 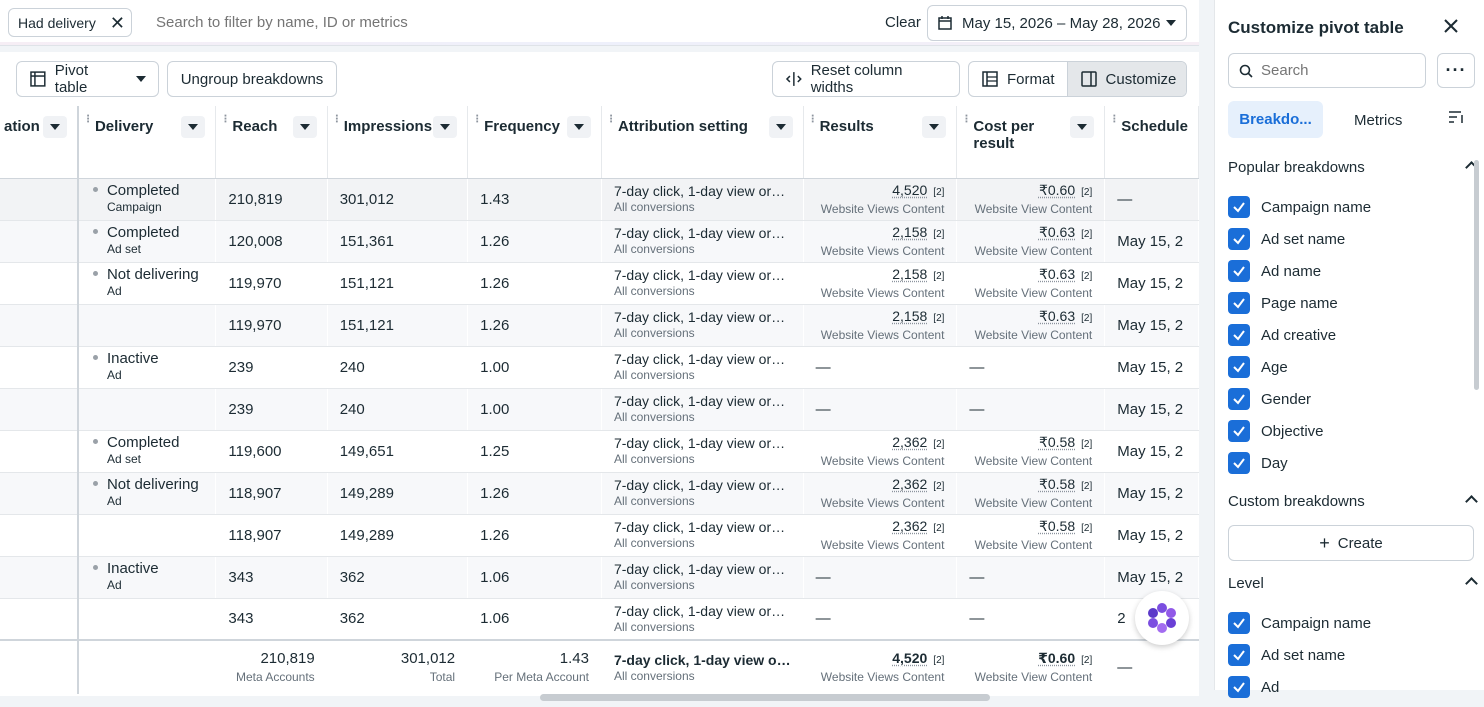 What do you see at coordinates (765, 697) in the screenshot?
I see `horizontal-scrollbar` at bounding box center [765, 697].